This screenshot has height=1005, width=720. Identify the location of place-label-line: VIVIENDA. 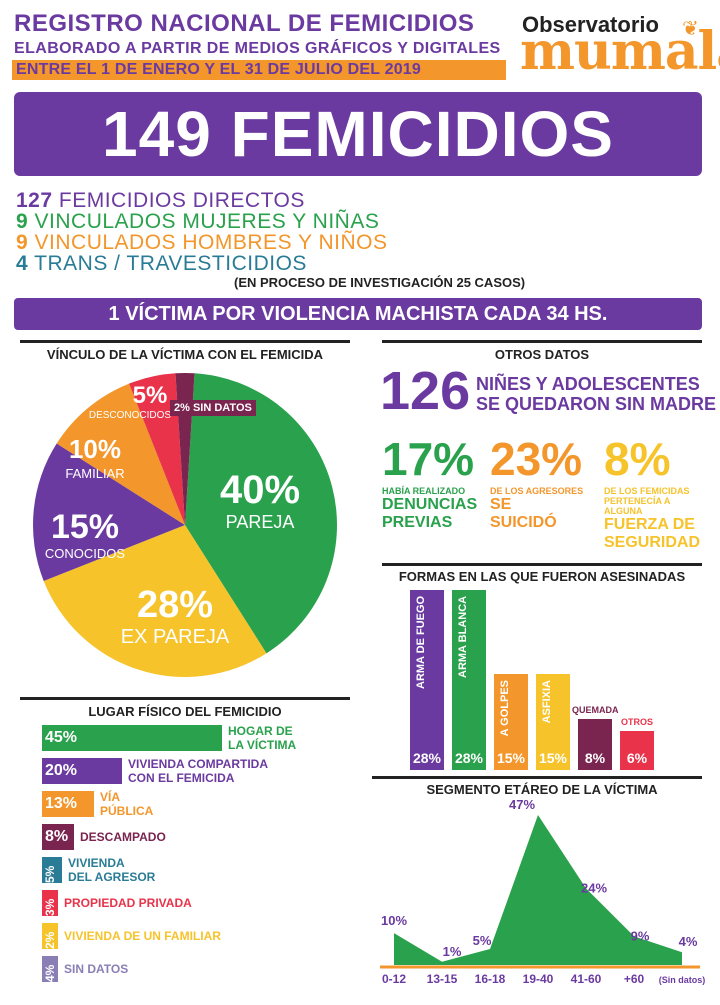
(96, 863).